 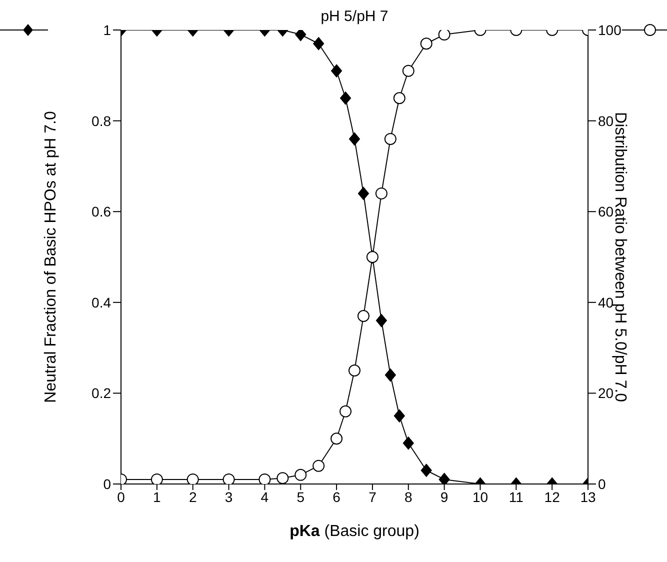 What do you see at coordinates (355, 17) in the screenshot?
I see `chart-title: pH 5/pH 7` at bounding box center [355, 17].